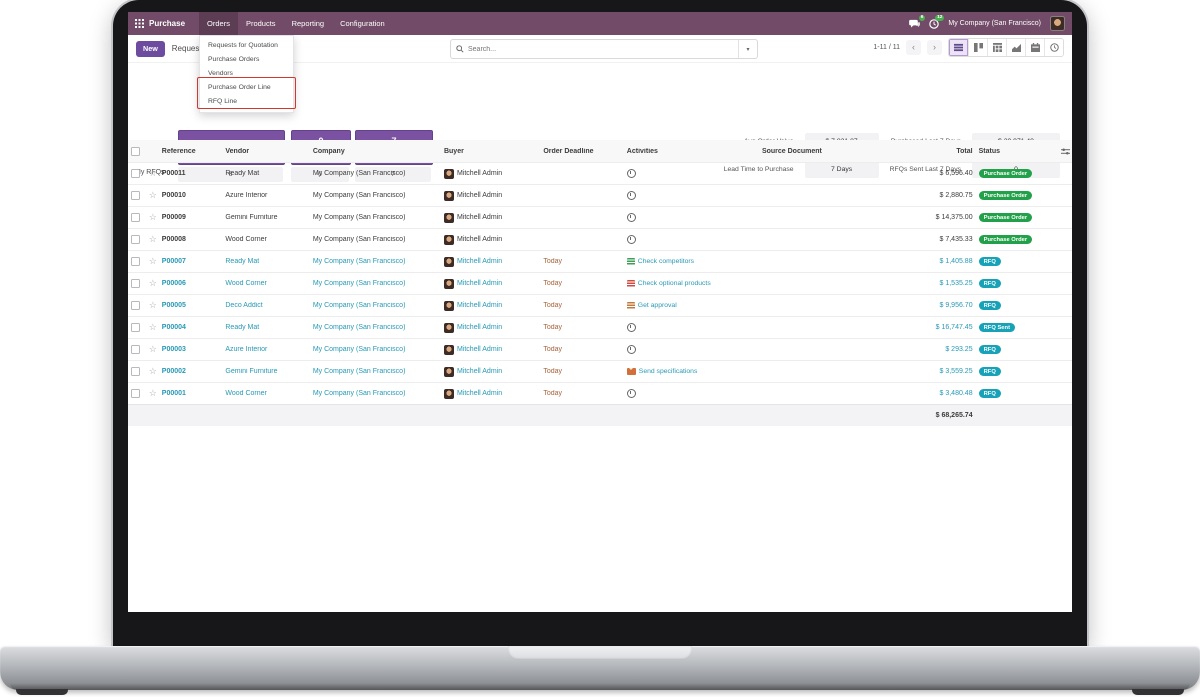  I want to click on row-activity: Get approval, so click(694, 305).